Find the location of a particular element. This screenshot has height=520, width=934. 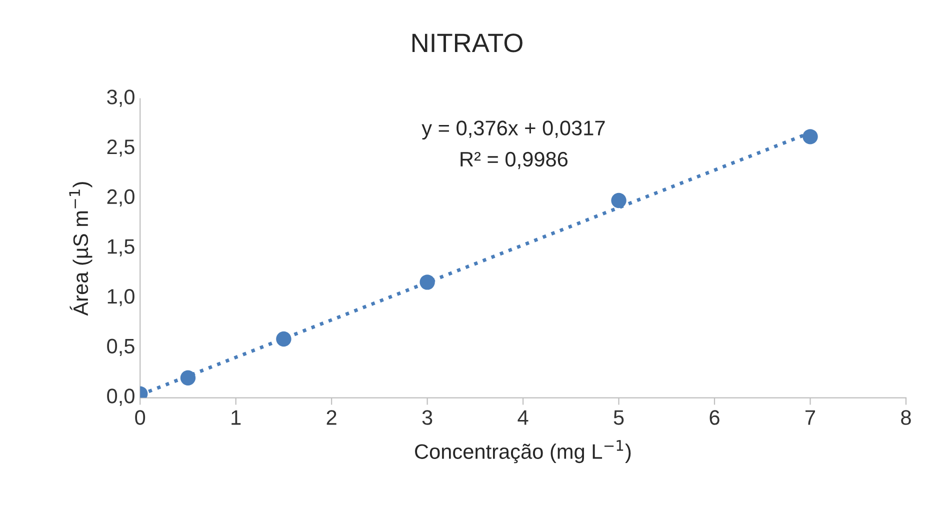

y-tick-label: 1,0 is located at coordinates (121, 297).